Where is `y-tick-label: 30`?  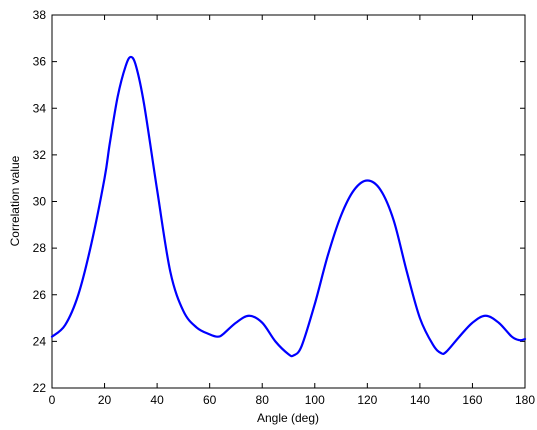
y-tick-label: 30 is located at coordinates (40, 202).